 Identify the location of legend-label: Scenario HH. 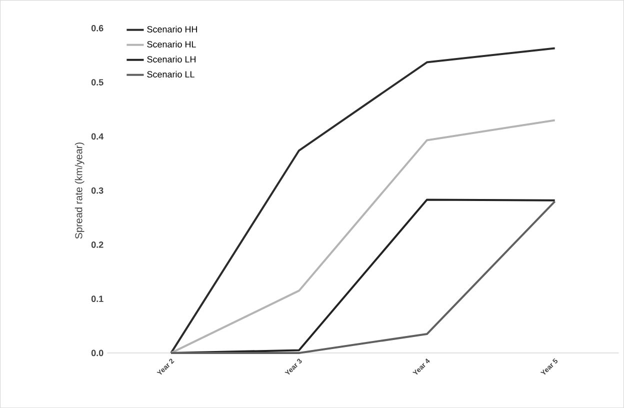
(172, 29).